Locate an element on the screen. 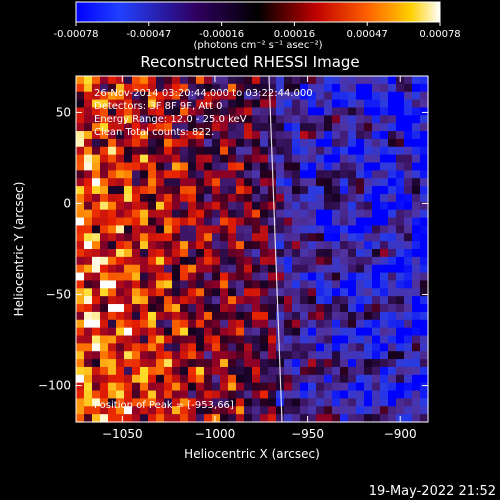  annotation-line: 26-Nov-2014 03:20:44.000 to 03:22:44.000 is located at coordinates (203, 93).